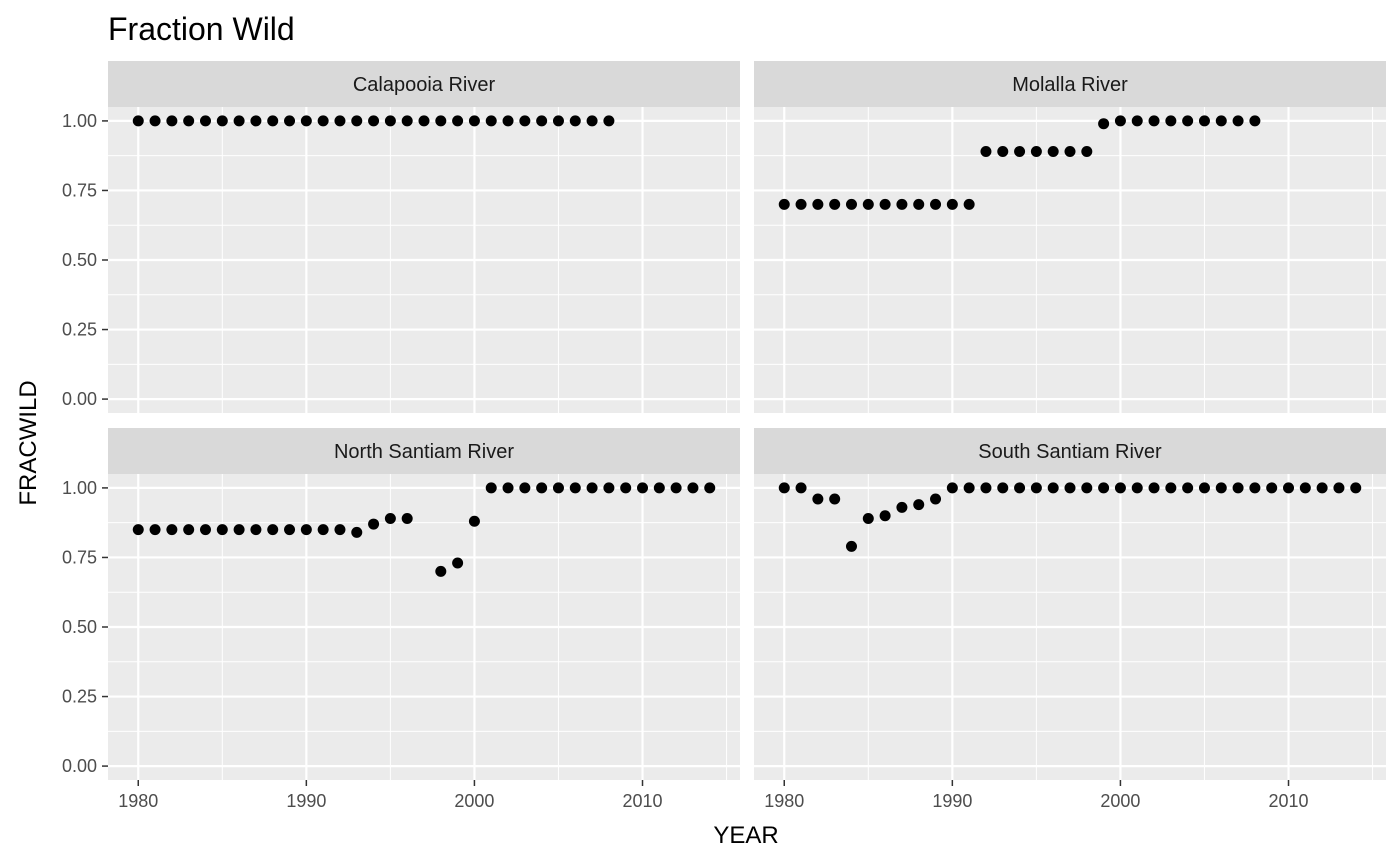 The image size is (1400, 865). I want to click on chart-title: Fraction Wild, so click(201, 29).